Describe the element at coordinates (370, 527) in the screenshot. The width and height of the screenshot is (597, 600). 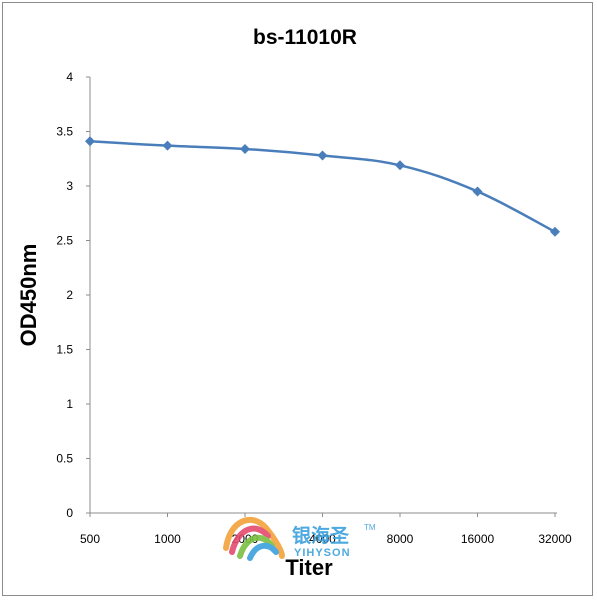
I see `watermark-tm: TM` at that location.